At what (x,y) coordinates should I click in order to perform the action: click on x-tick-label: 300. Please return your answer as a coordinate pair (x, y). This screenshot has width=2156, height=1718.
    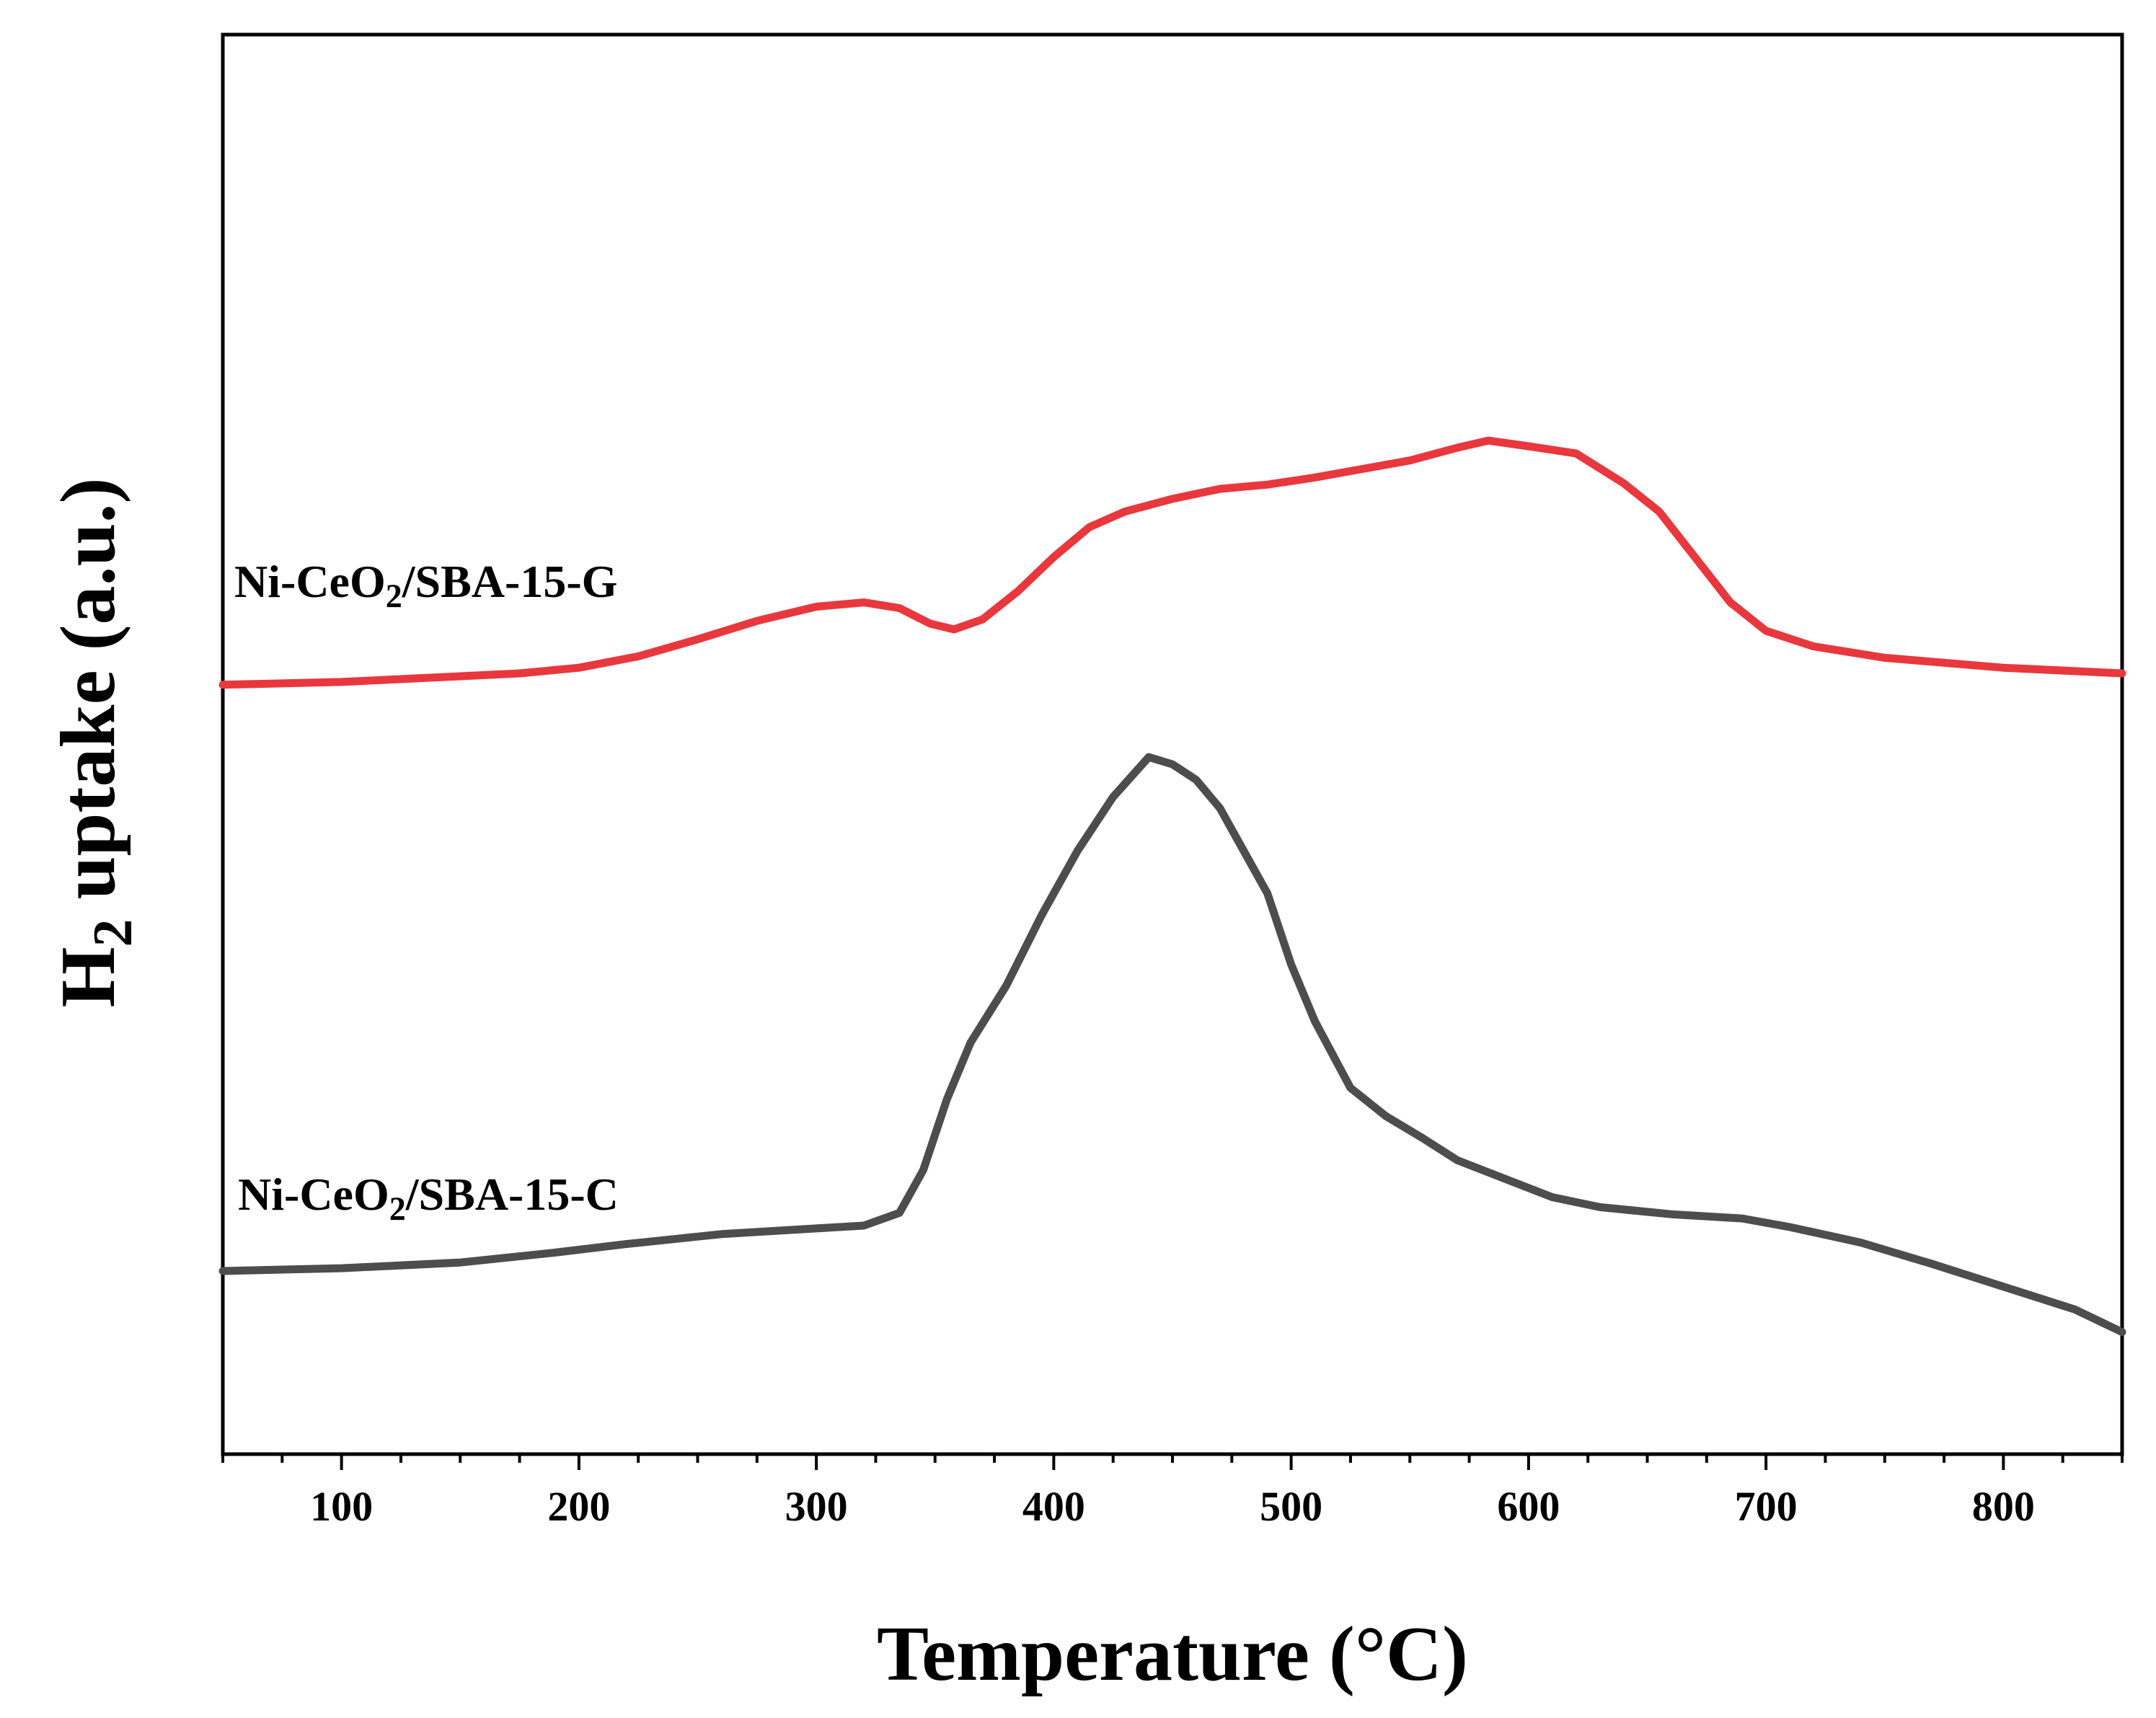
    Looking at the image, I should click on (816, 1506).